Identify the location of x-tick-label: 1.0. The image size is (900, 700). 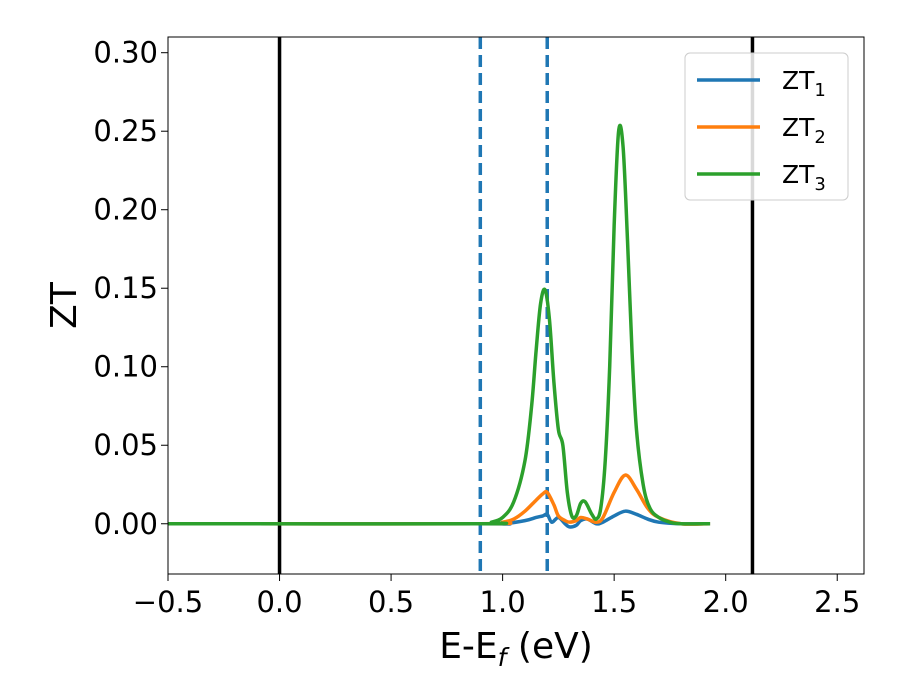
(503, 602).